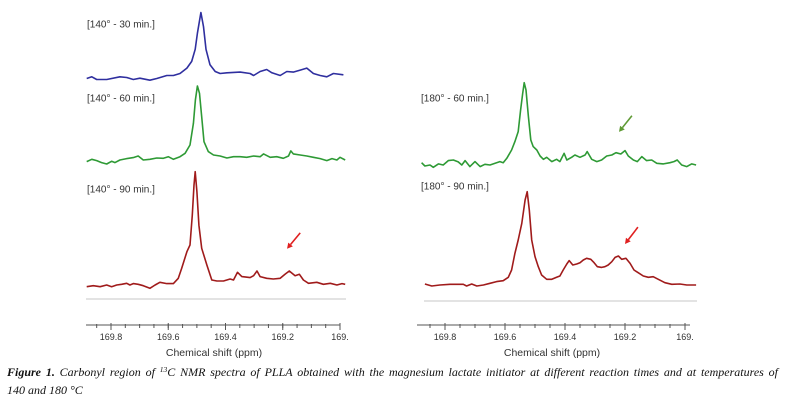 This screenshot has height=400, width=786. Describe the element at coordinates (31, 372) in the screenshot. I see `figure-label: Figure 1.` at that location.